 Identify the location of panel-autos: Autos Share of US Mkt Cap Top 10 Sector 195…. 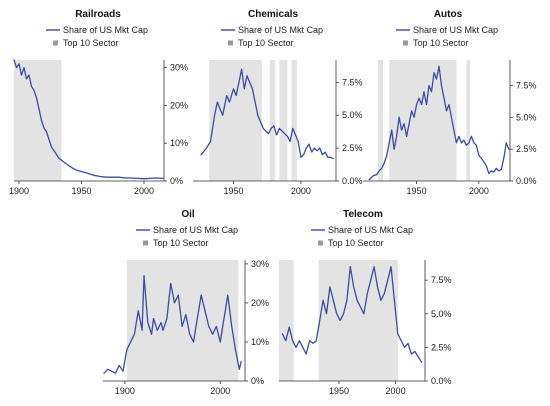
(450, 102).